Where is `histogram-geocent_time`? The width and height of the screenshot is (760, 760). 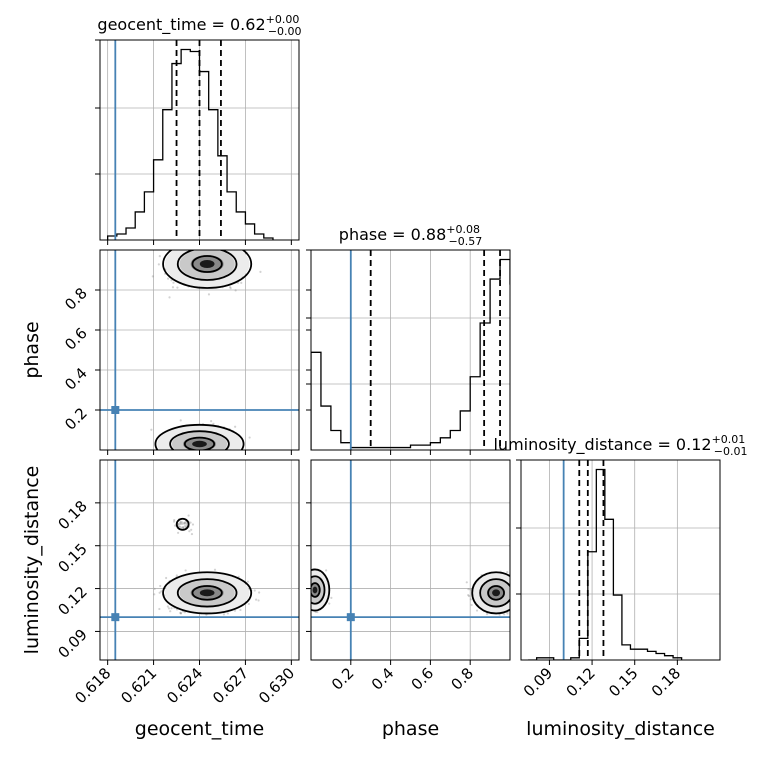
histogram-geocent_time is located at coordinates (190, 144).